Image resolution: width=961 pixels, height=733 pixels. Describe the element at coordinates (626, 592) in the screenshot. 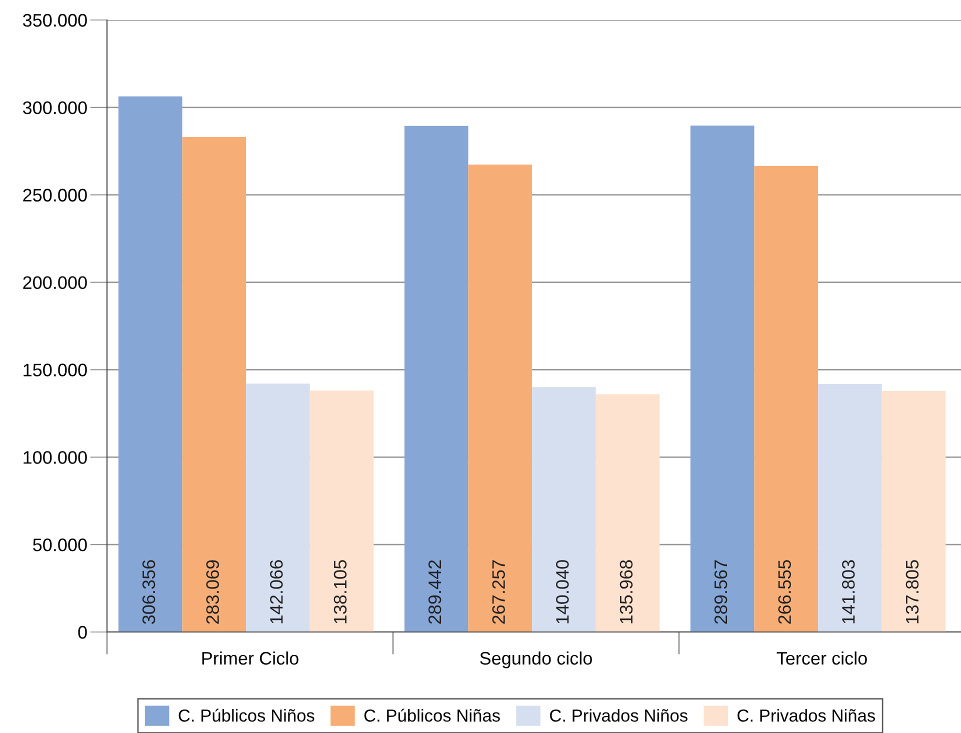

I see `data-label: 135.968` at that location.